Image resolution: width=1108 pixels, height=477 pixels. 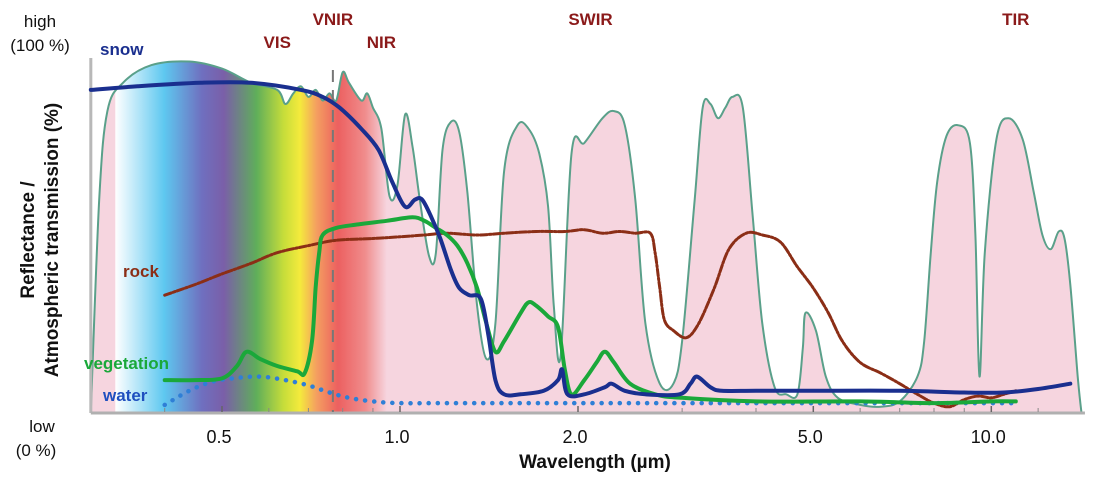 What do you see at coordinates (1015, 19) in the screenshot?
I see `band-label-tir: TIR` at bounding box center [1015, 19].